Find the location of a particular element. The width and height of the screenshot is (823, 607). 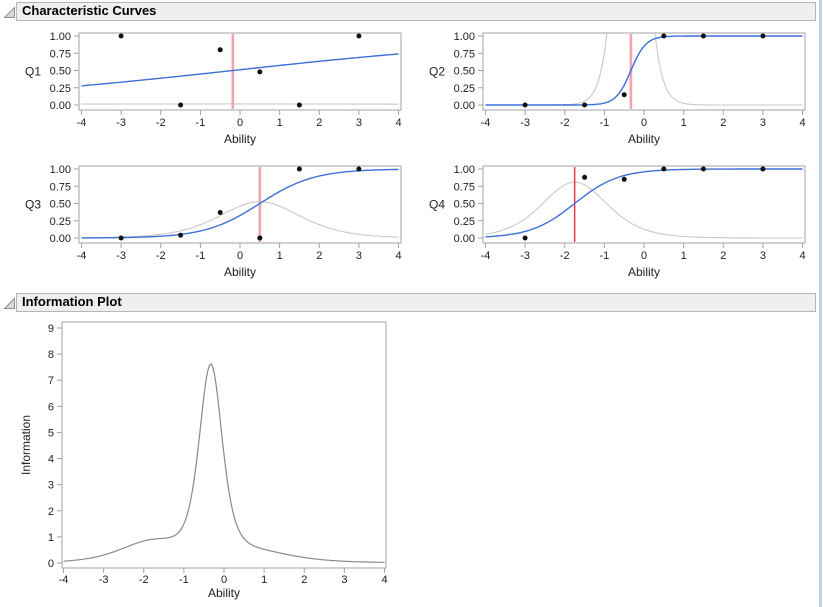

y-tick-label: 2 is located at coordinates (51, 512).